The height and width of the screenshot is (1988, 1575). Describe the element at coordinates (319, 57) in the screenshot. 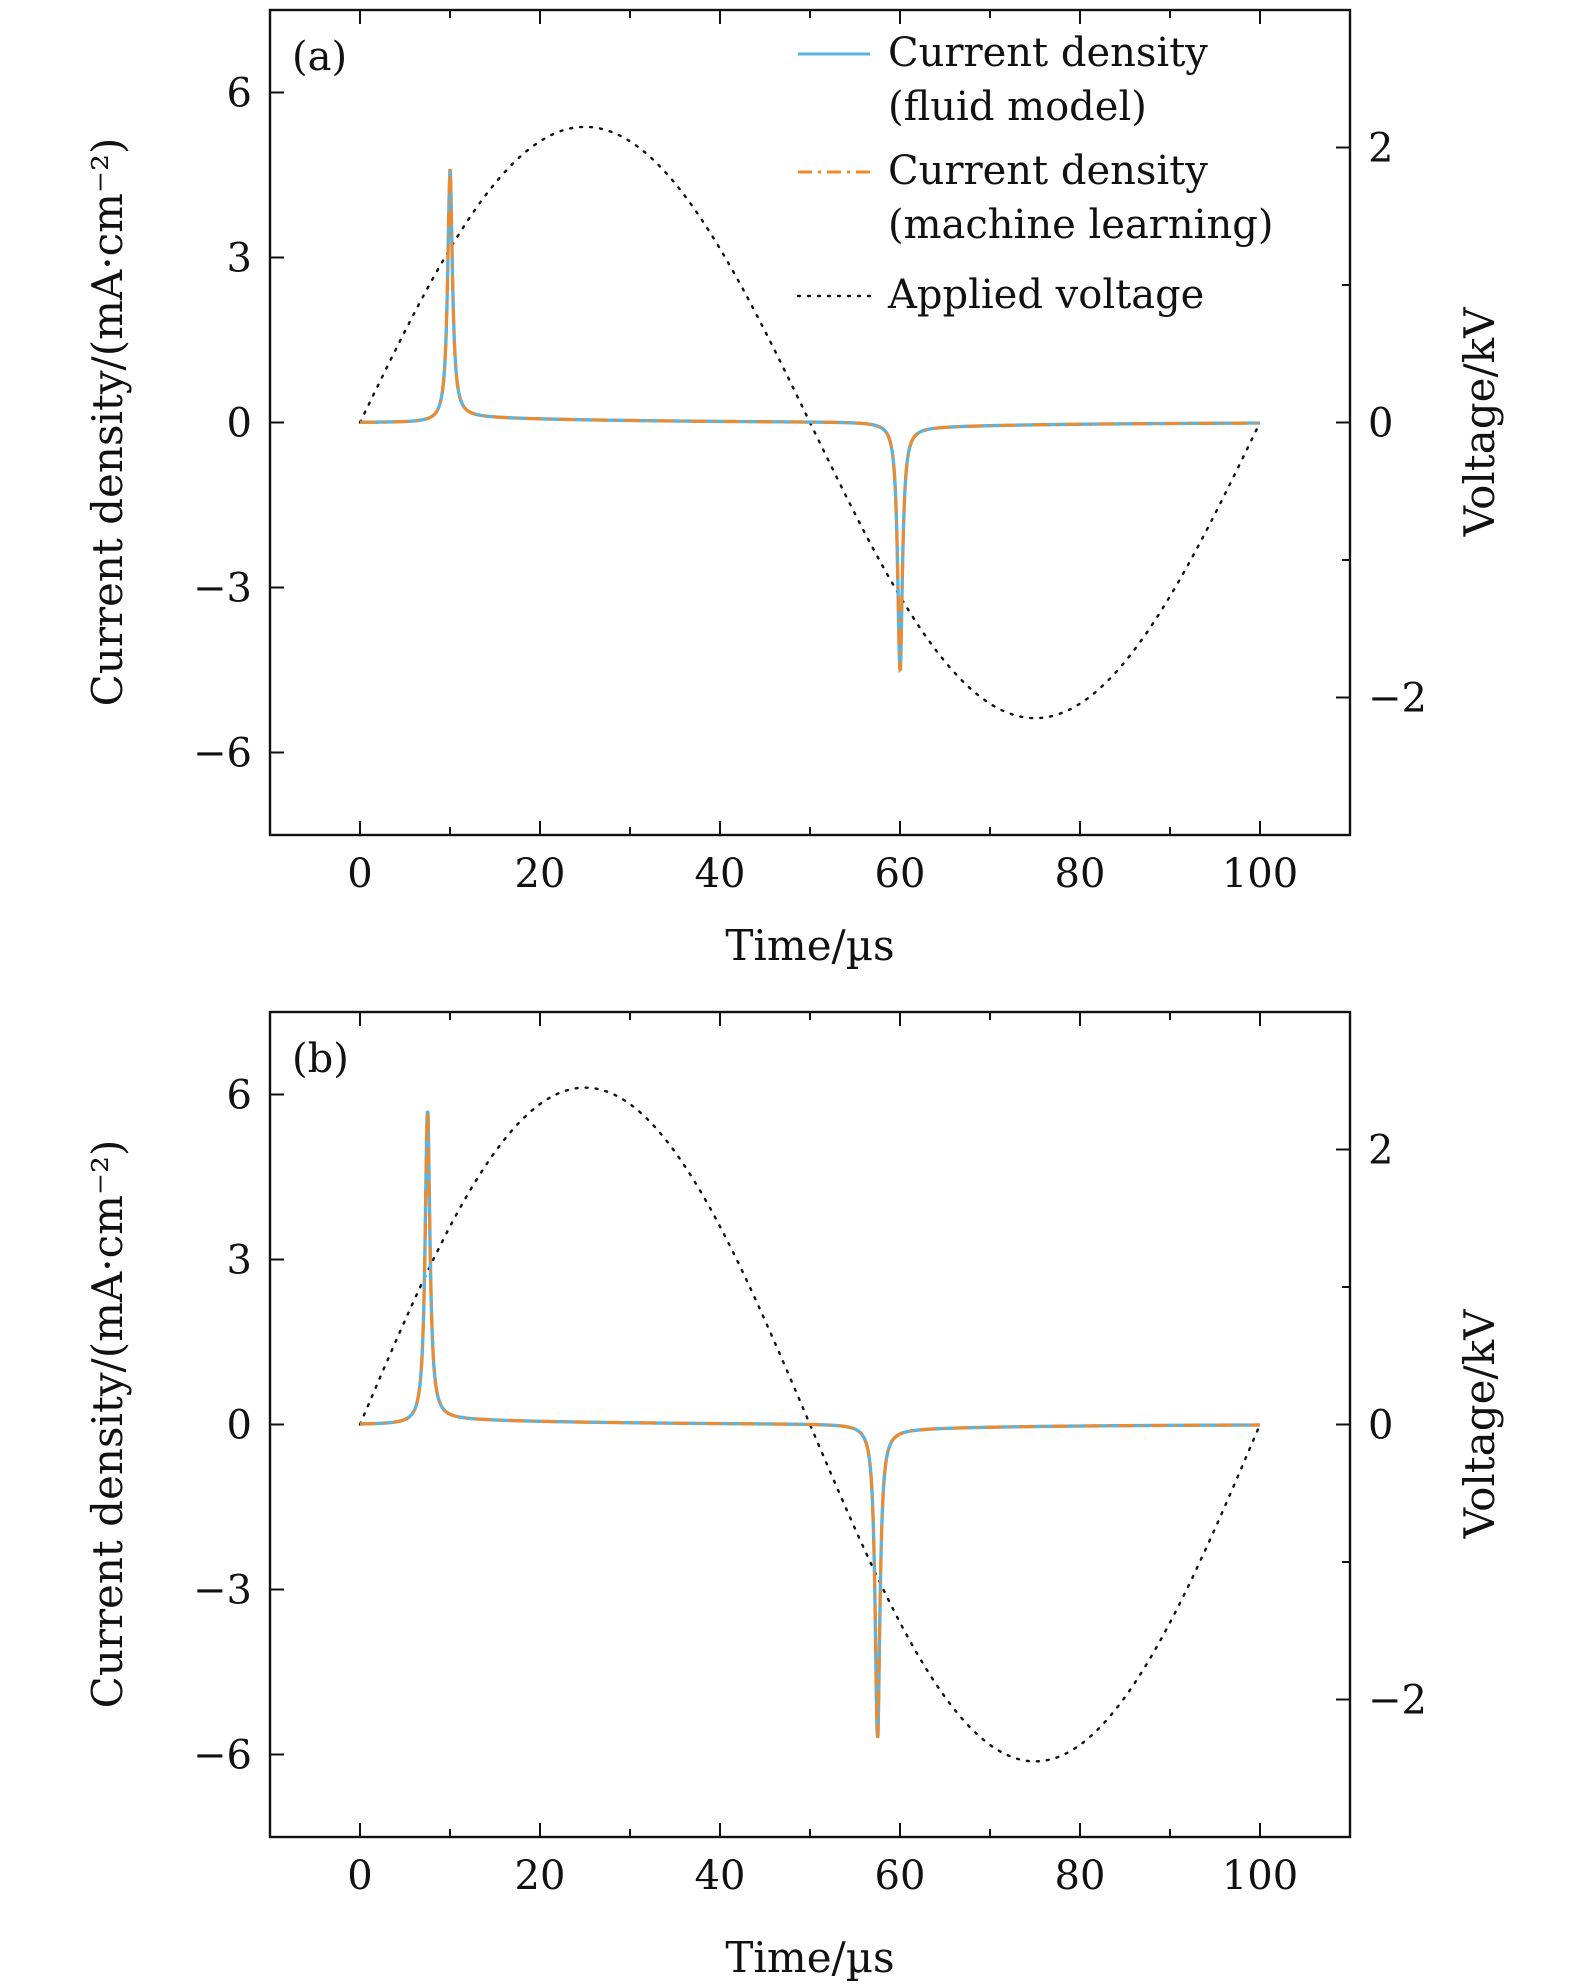

I see `panel-label-a: (a)` at that location.